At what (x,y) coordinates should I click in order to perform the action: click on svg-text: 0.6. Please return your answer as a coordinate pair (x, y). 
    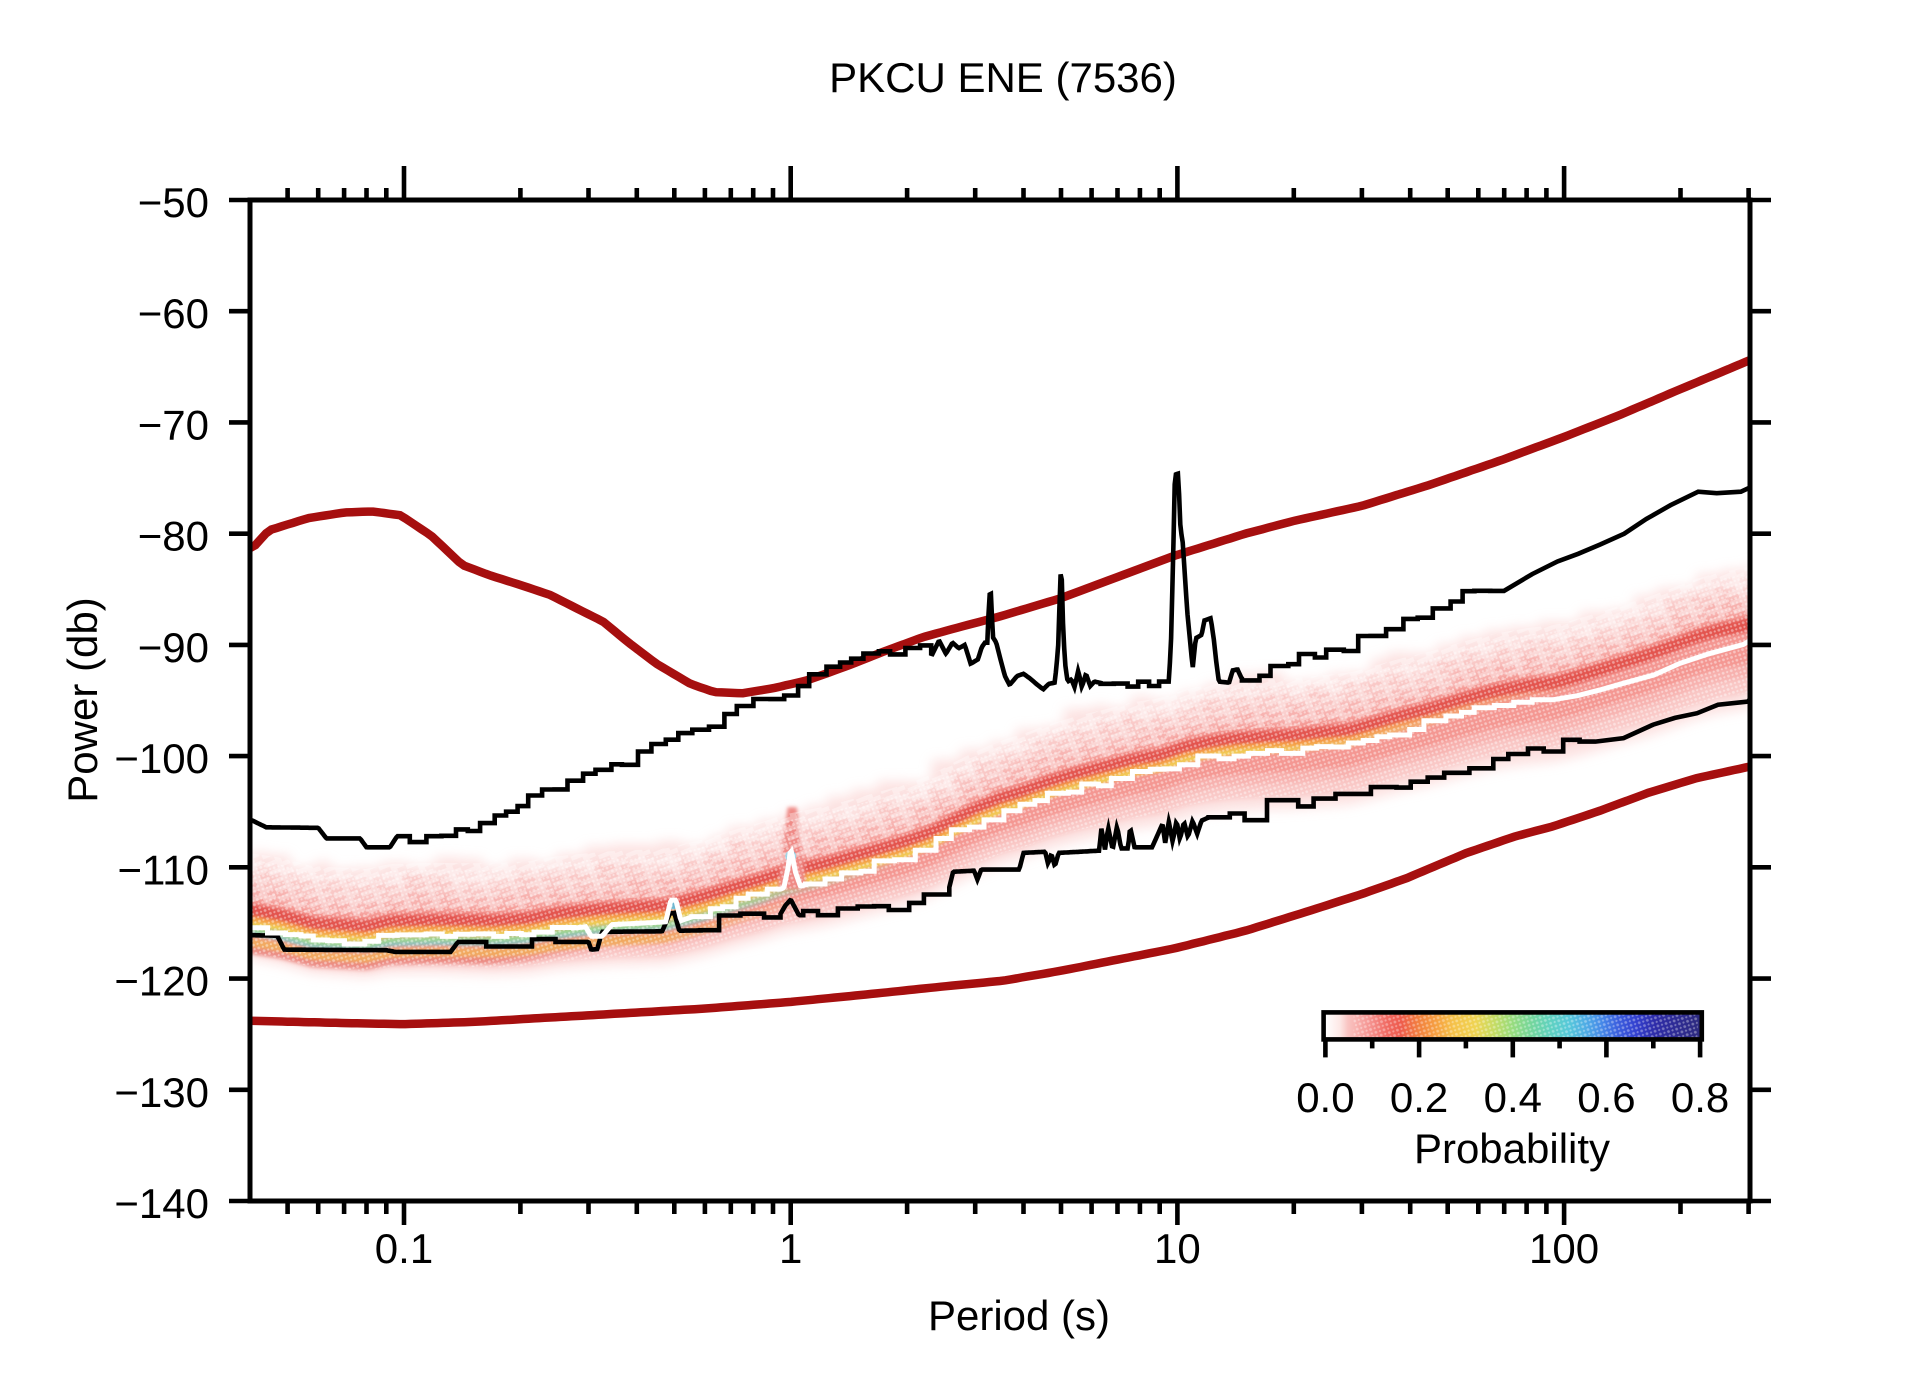
    Looking at the image, I should click on (1606, 1097).